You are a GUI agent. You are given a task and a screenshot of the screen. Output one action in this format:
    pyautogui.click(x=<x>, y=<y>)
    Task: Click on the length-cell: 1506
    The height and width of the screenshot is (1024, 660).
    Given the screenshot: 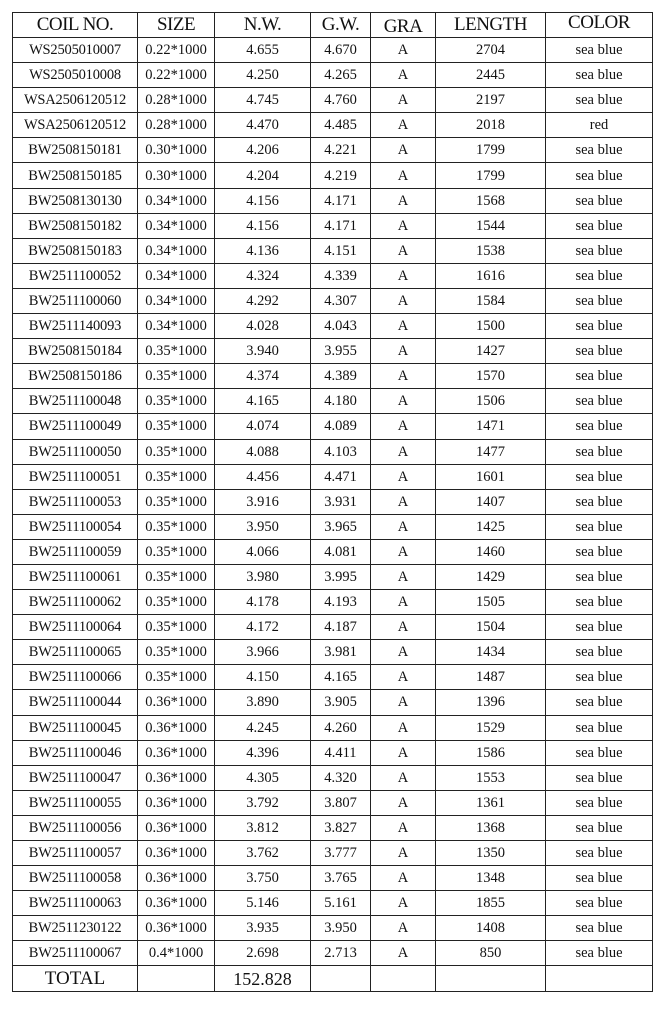 What is the action you would take?
    pyautogui.click(x=490, y=401)
    